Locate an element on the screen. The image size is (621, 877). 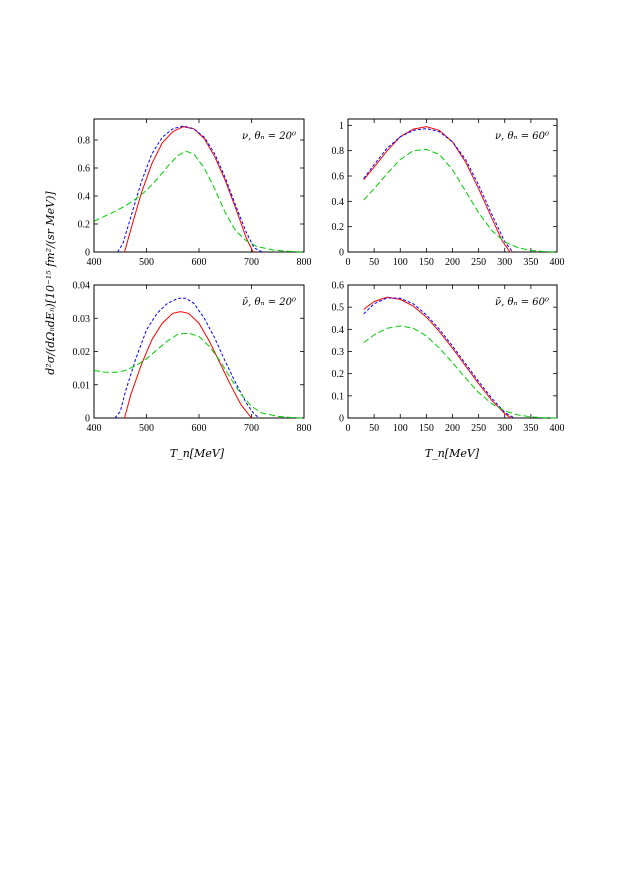
y-tick-label: 0.04 is located at coordinates (82, 286).